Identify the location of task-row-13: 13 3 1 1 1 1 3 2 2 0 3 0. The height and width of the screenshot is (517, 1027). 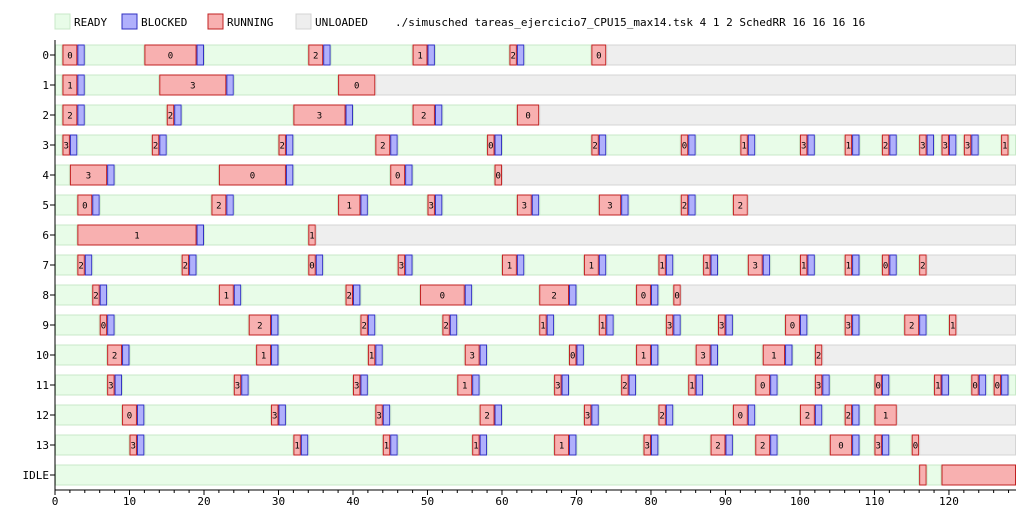
(526, 445).